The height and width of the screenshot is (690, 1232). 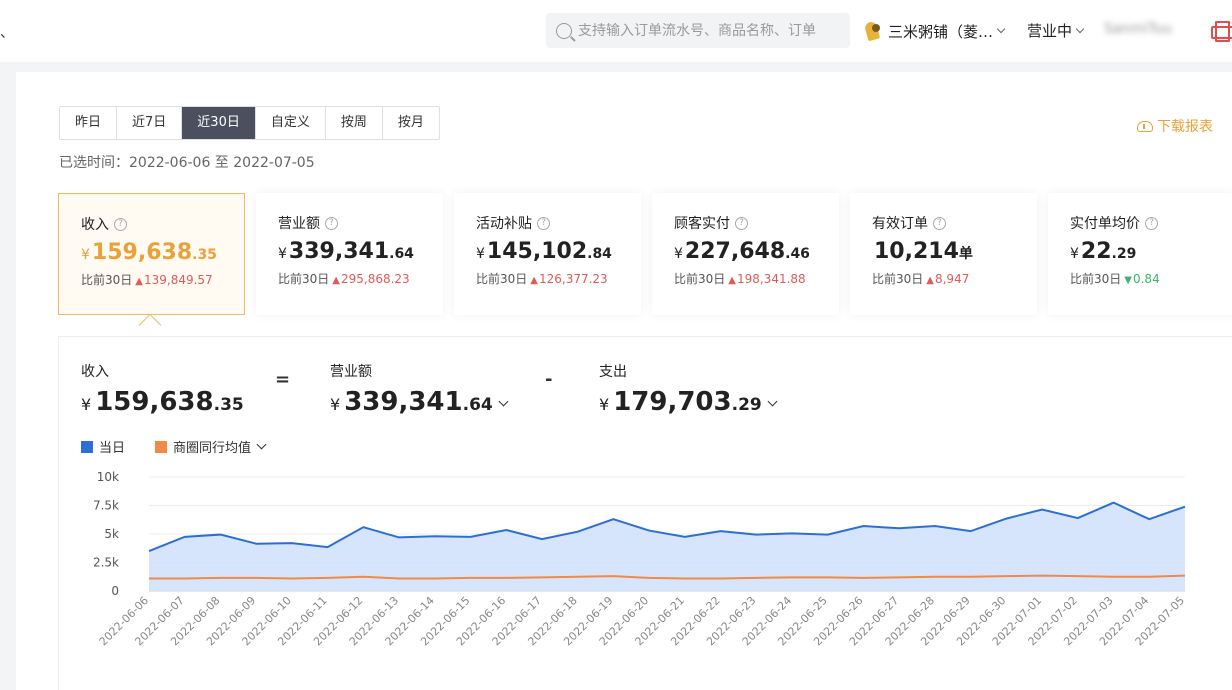 What do you see at coordinates (1103, 251) in the screenshot?
I see `metric-value: ¥22.29` at bounding box center [1103, 251].